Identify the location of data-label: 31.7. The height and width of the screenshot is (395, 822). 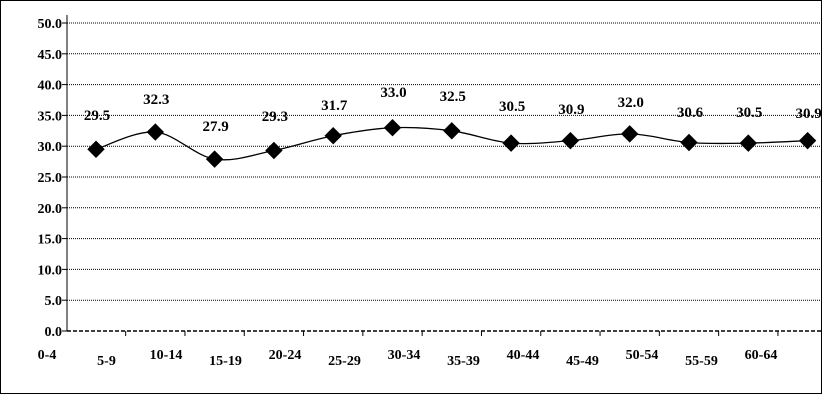
(334, 106).